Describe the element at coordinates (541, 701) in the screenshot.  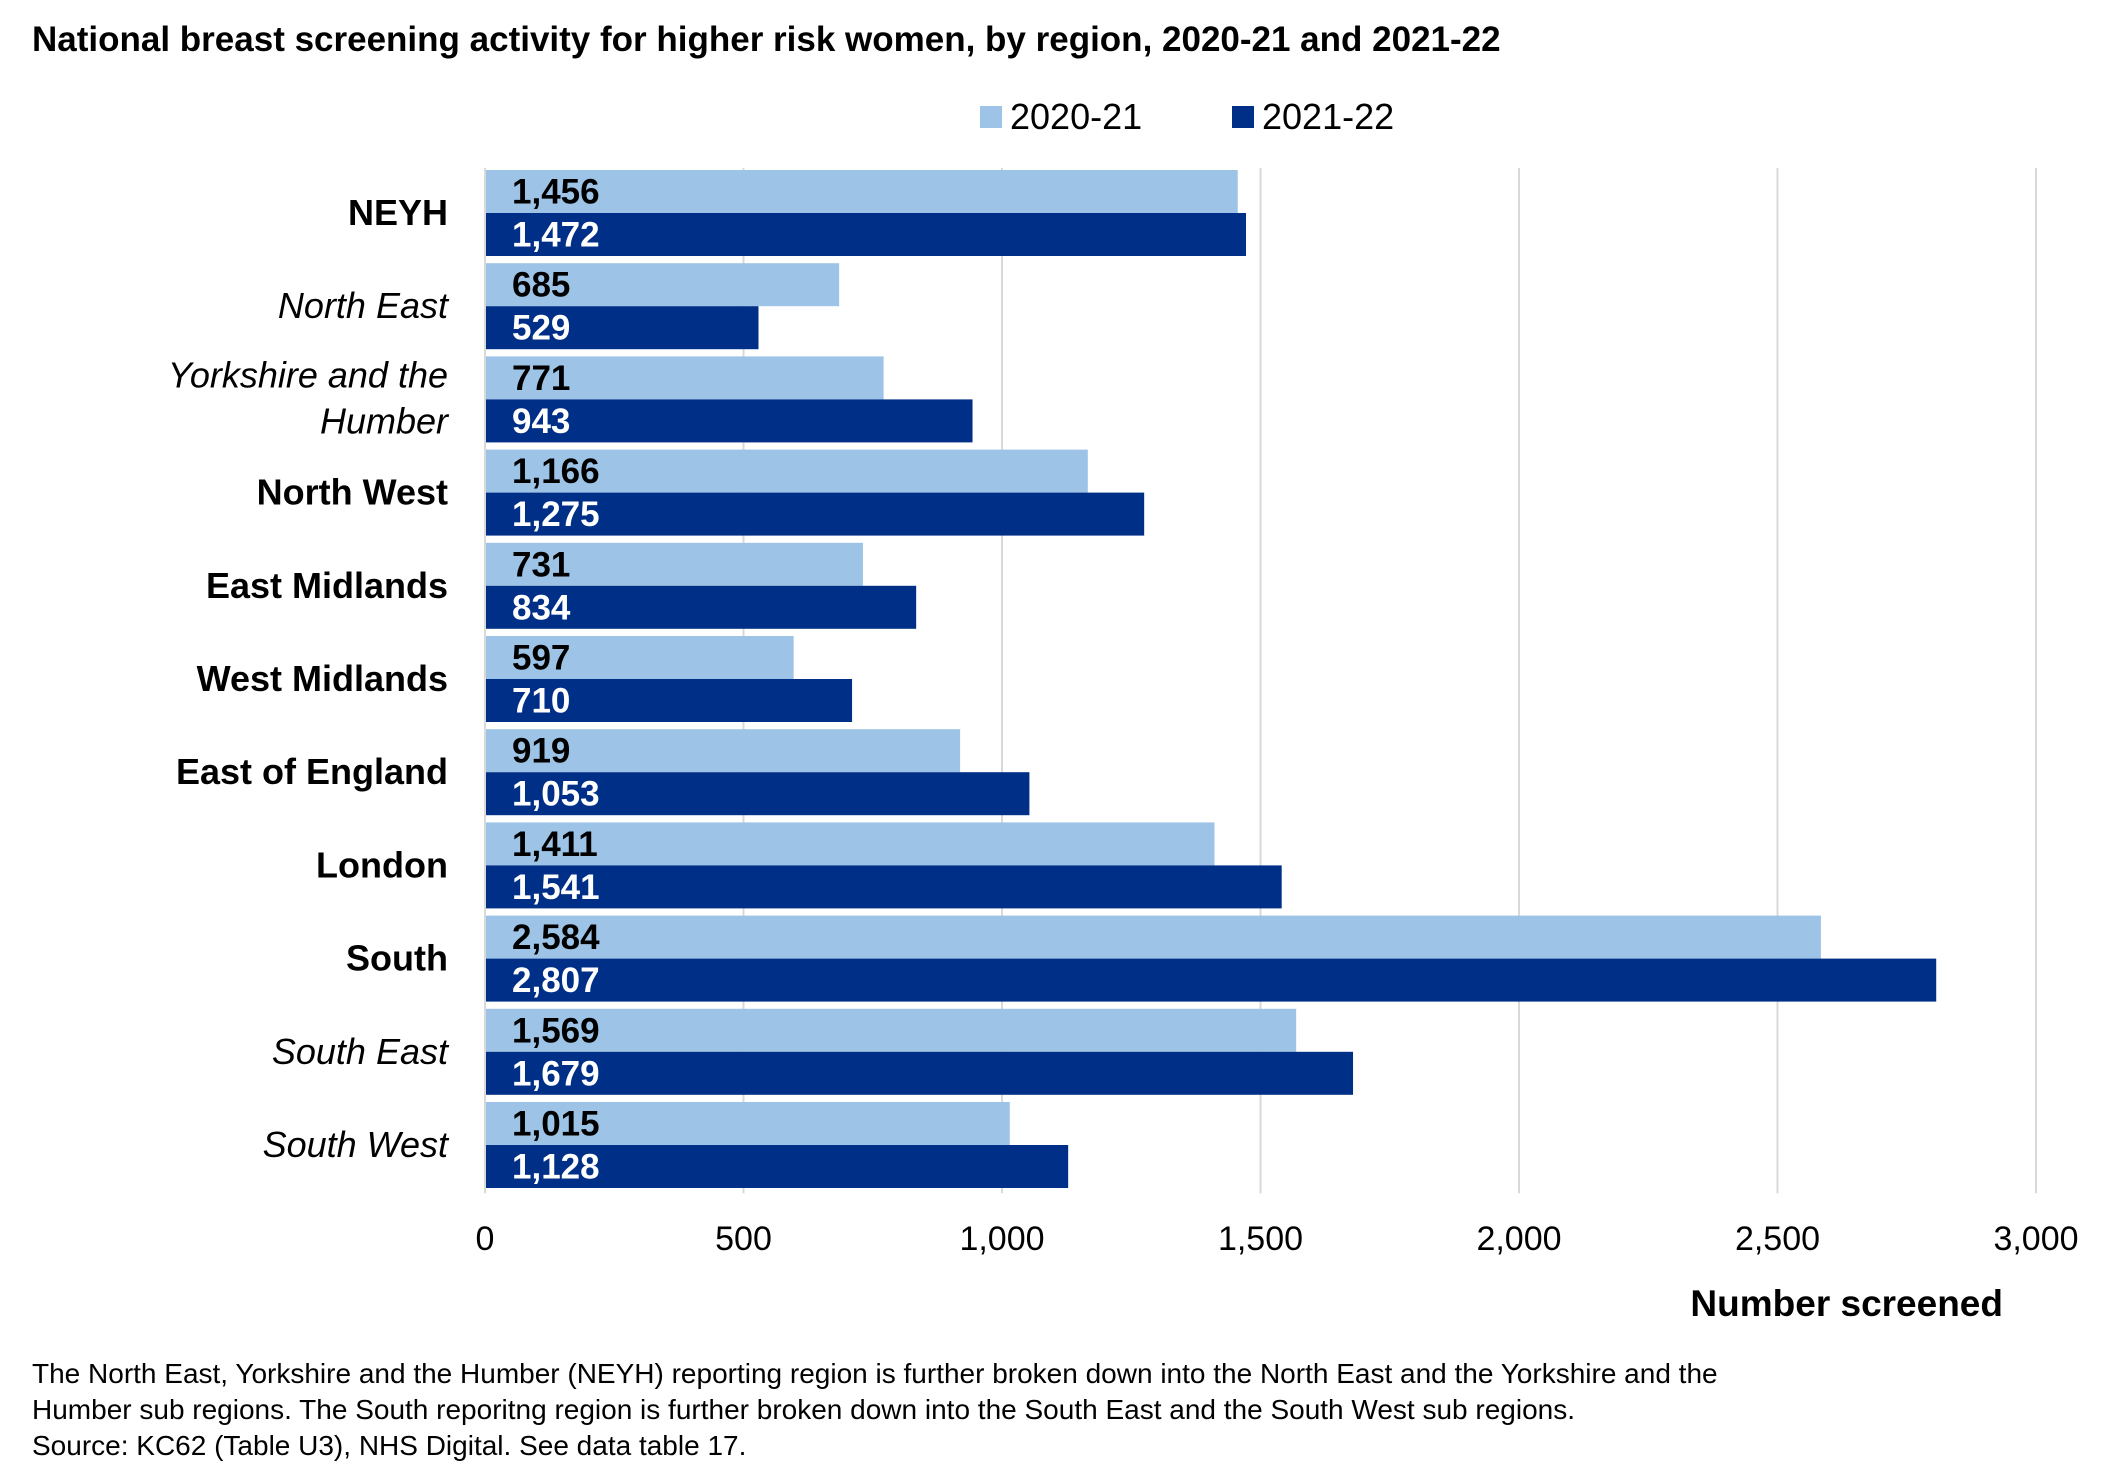
I see `data-label: 710` at that location.